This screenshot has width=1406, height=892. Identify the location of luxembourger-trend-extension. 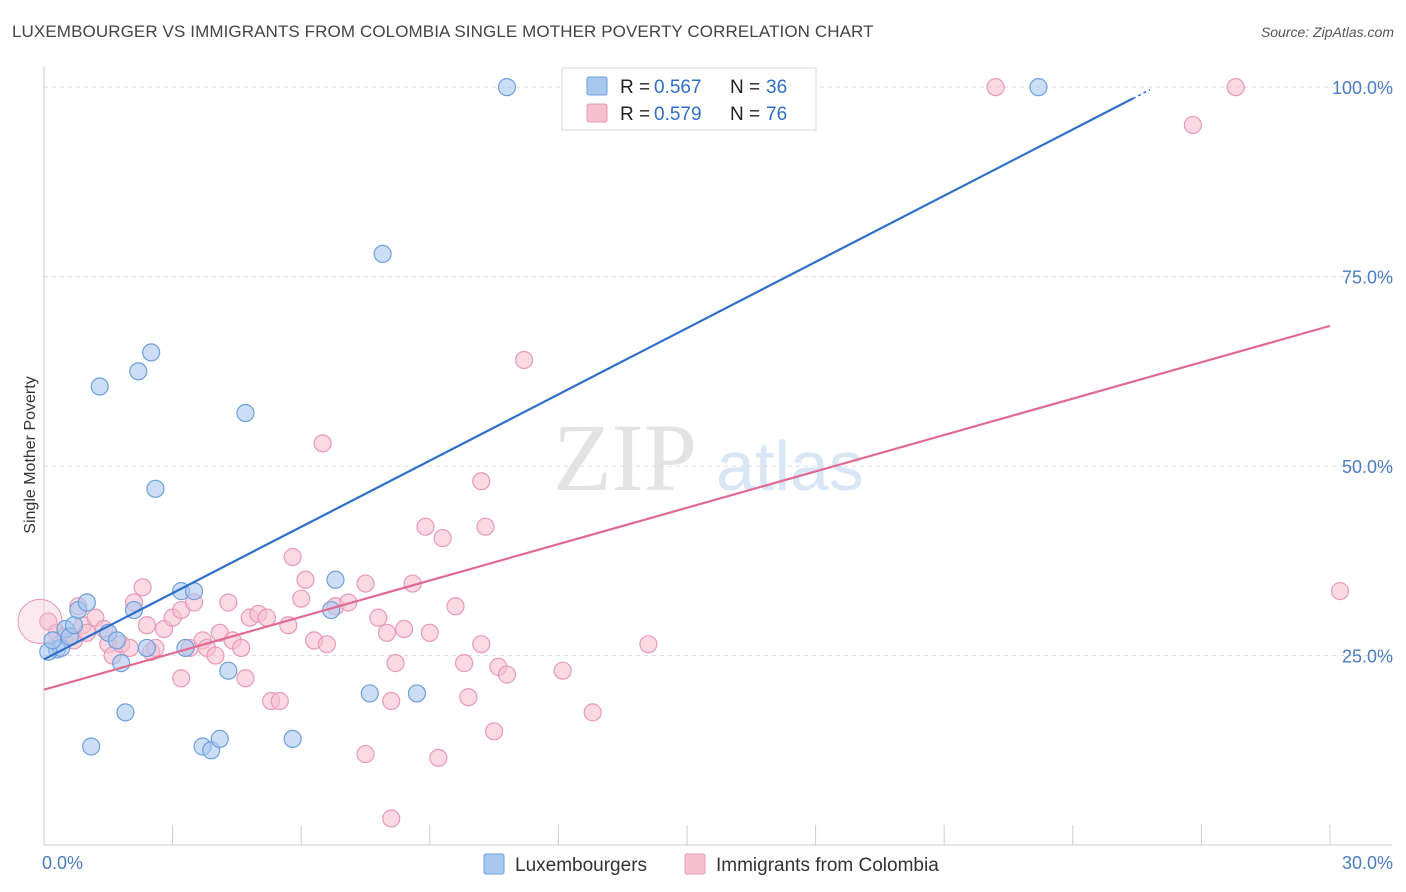
(1141, 94).